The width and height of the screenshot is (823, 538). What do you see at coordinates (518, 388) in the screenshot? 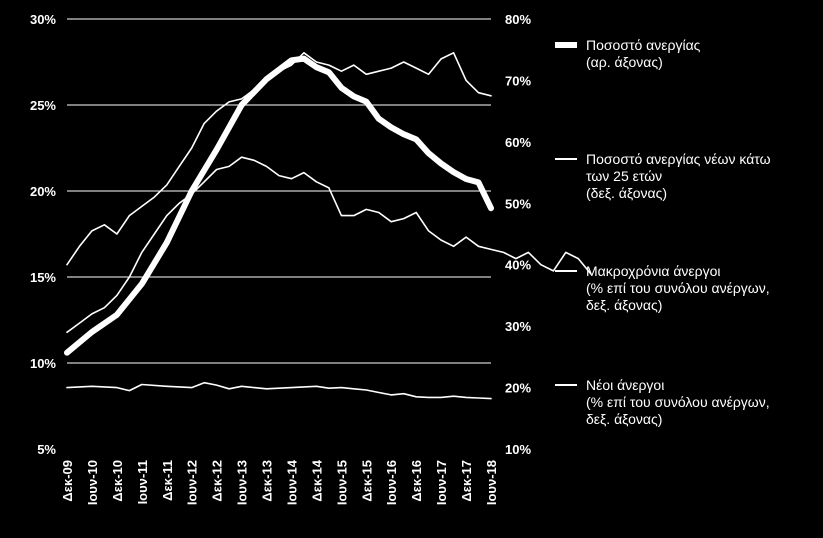
I see `right-axis-tick-label: 20%` at bounding box center [518, 388].